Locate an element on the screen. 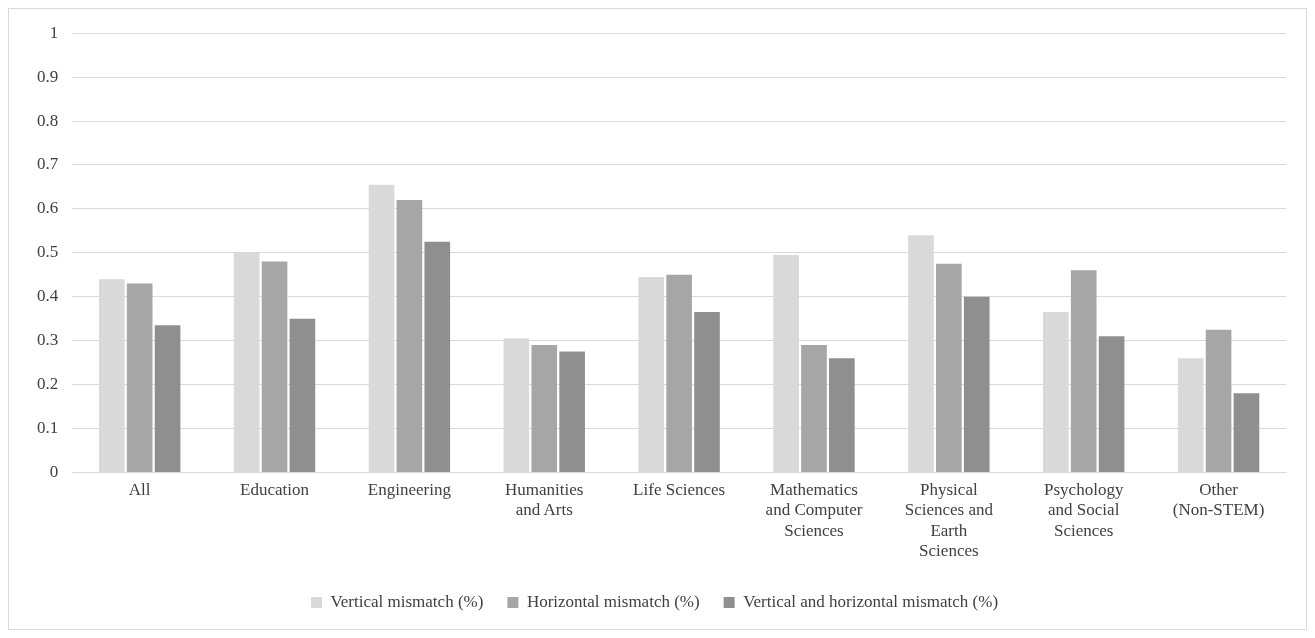 This screenshot has width=1315, height=638. x-tick-label: Mathematics and Computer Sciences is located at coordinates (814, 510).